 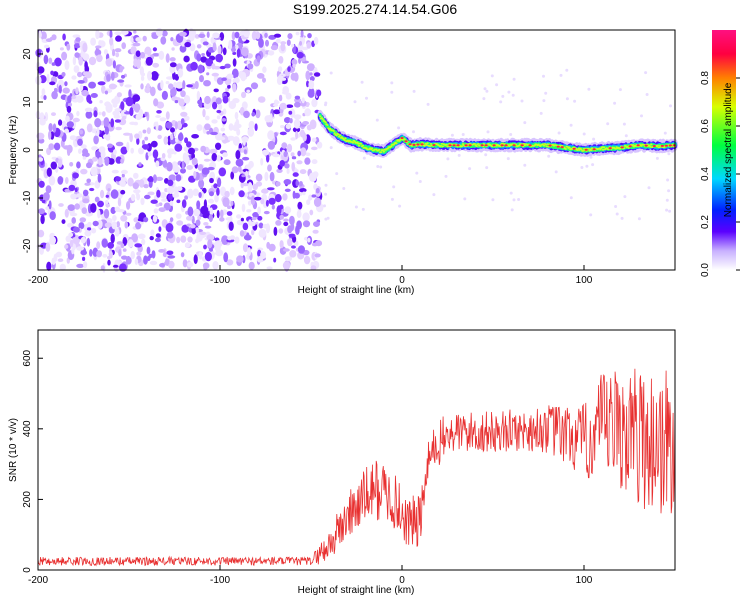 What do you see at coordinates (310, 275) in the screenshot?
I see `top-x-axis: -200 -100 0 100` at bounding box center [310, 275].